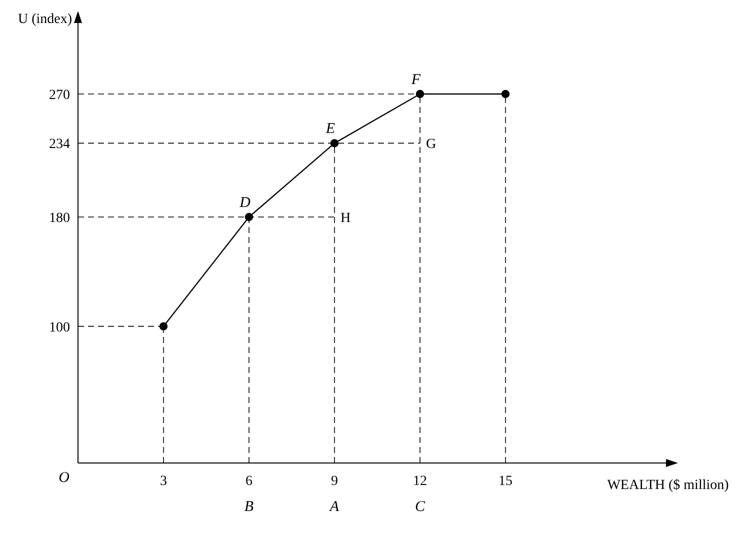  What do you see at coordinates (334, 507) in the screenshot?
I see `annotation: A` at bounding box center [334, 507].